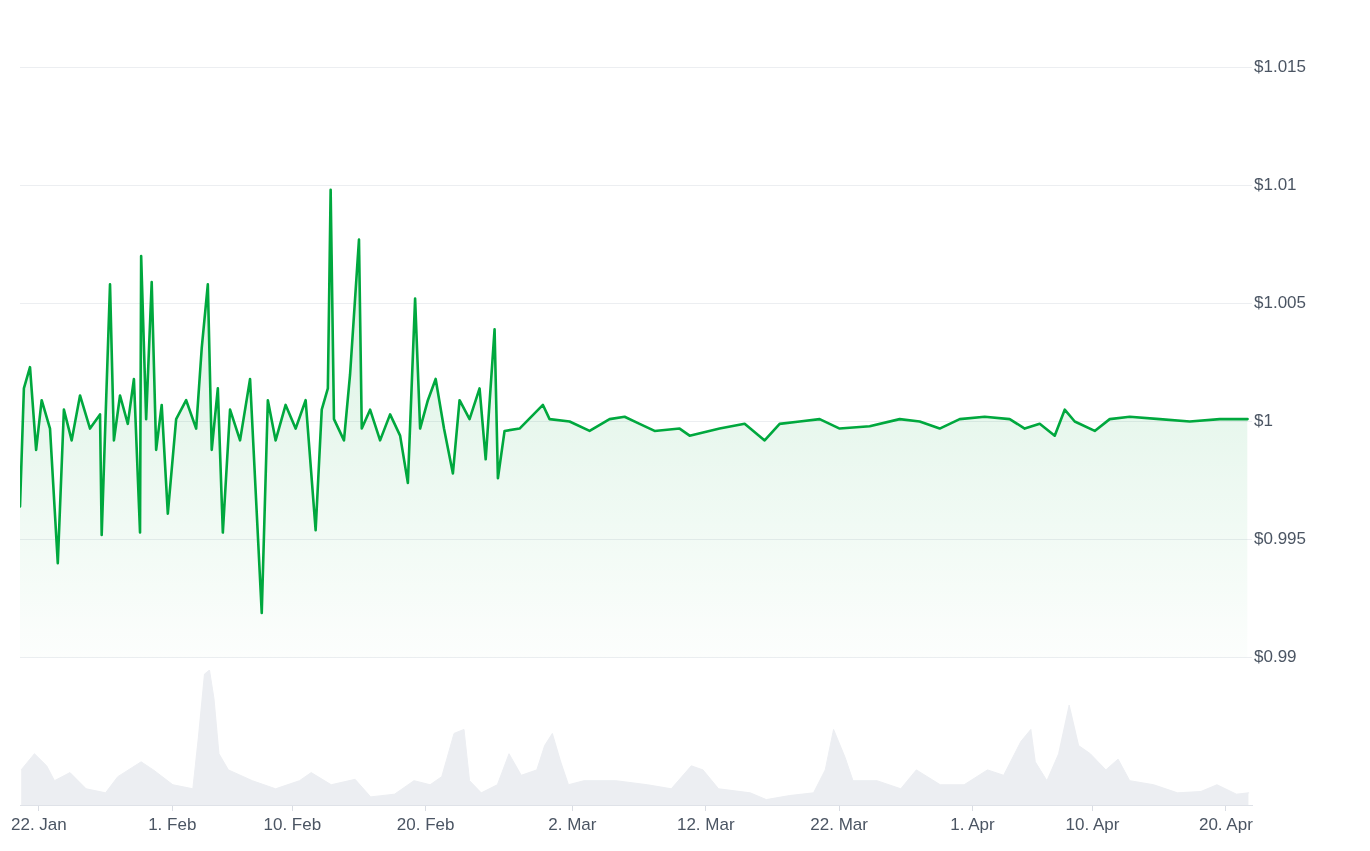 This screenshot has height=851, width=1370. I want to click on y-tick-label: $1.005, so click(1280, 303).